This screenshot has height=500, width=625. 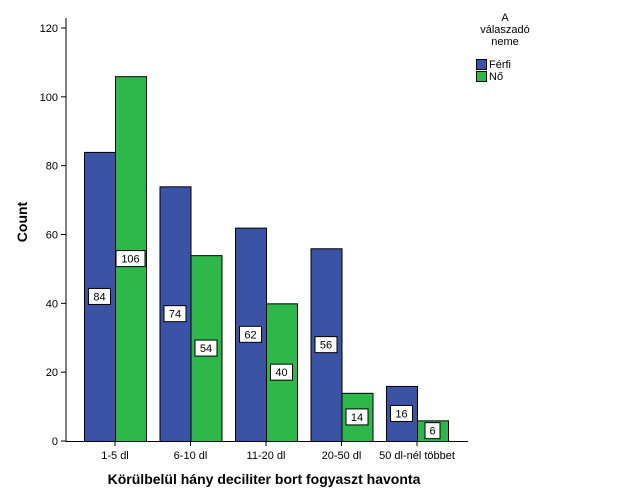 What do you see at coordinates (505, 18) in the screenshot?
I see `legend-title: A` at bounding box center [505, 18].